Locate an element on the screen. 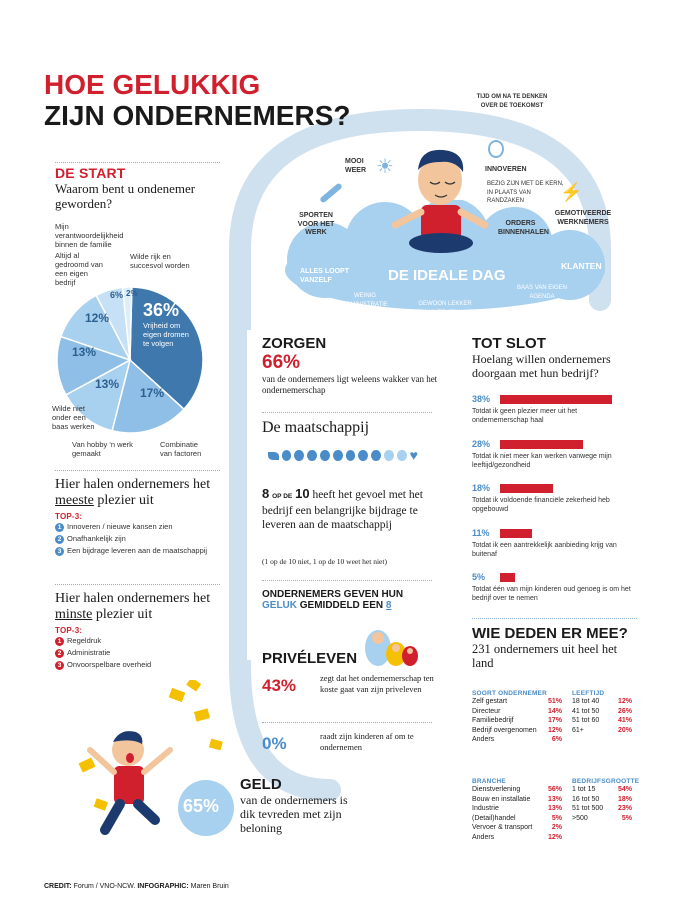  pie-label-hobby: Van hobby 'n werk gemaakt is located at coordinates (102, 449).